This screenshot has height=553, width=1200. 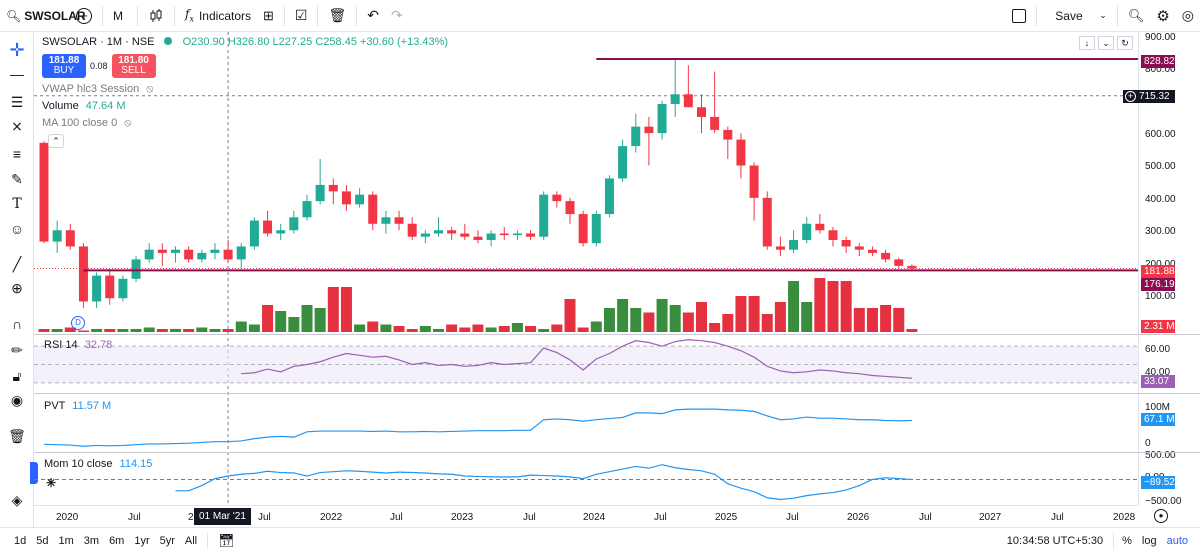 What do you see at coordinates (1158, 381) in the screenshot?
I see `rsi-tag: 33.07` at bounding box center [1158, 381].